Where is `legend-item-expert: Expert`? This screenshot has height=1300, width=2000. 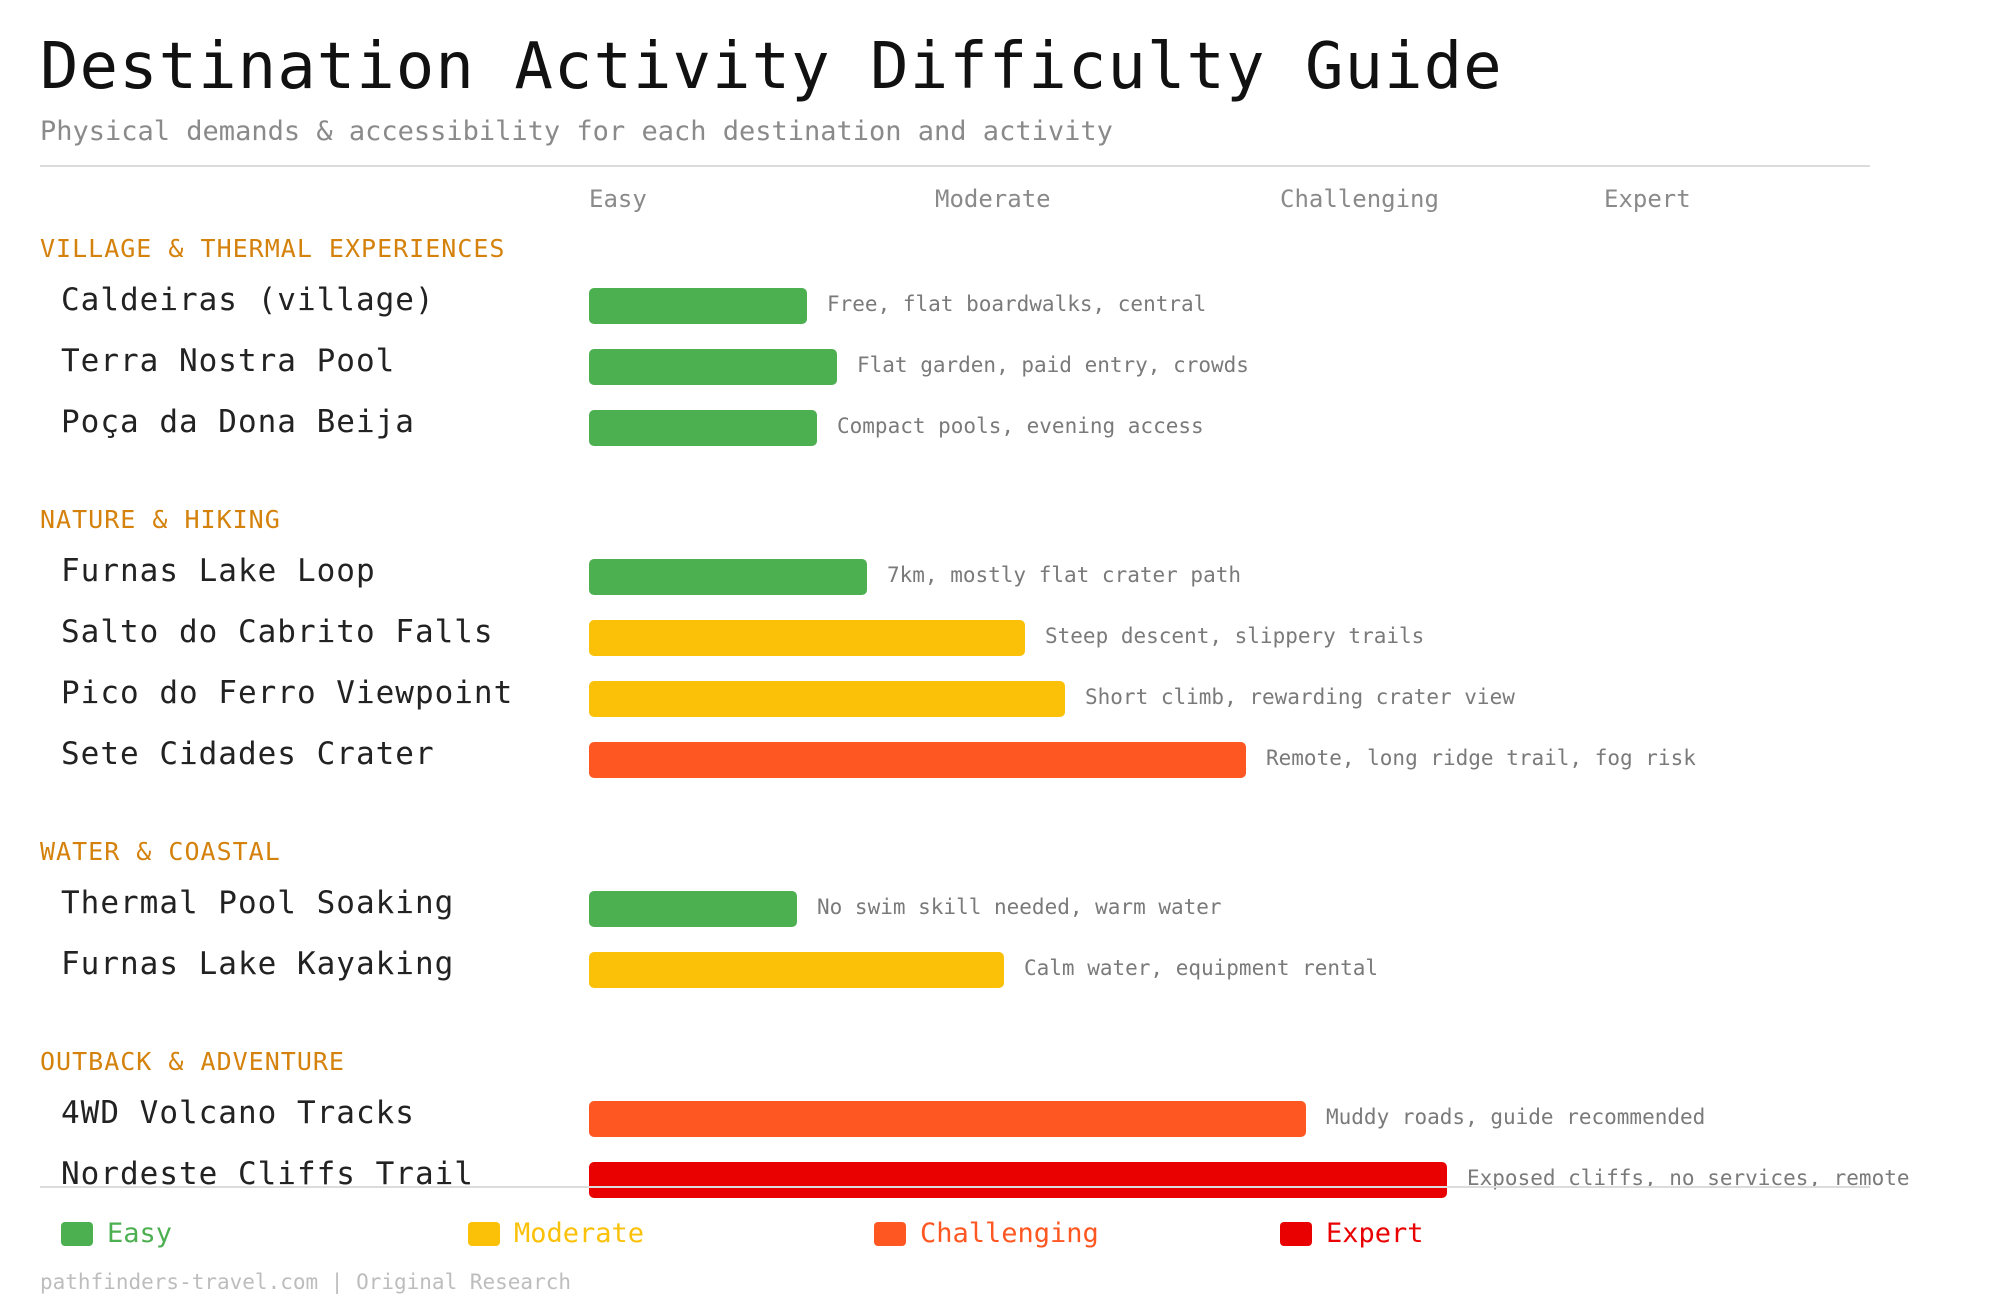 legend-item-expert: Expert is located at coordinates (1352, 1233).